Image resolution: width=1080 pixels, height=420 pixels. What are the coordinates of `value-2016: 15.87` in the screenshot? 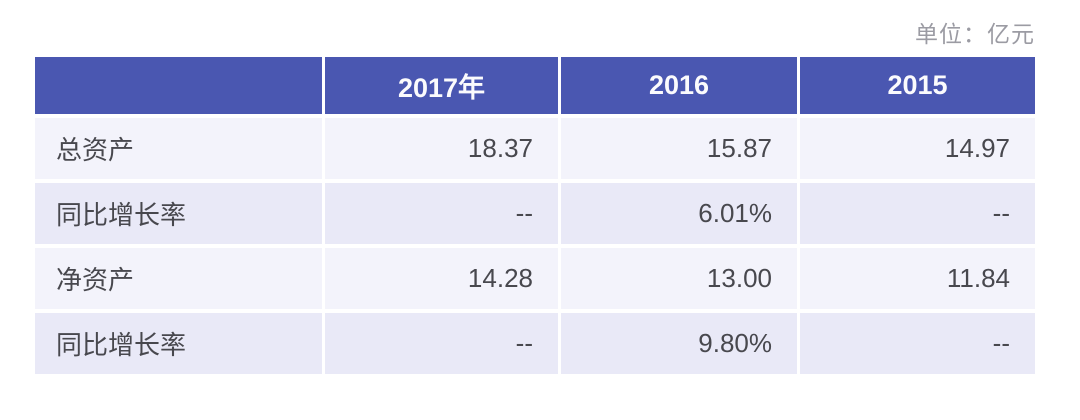 It's located at (679, 148).